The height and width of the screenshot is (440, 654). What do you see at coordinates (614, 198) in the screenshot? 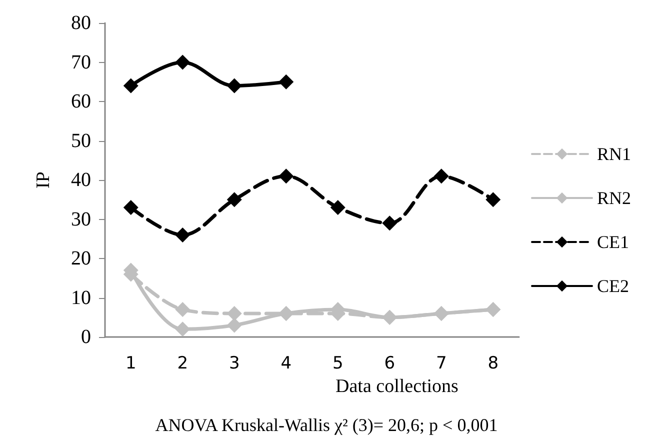
I see `legend-label: RN2` at bounding box center [614, 198].